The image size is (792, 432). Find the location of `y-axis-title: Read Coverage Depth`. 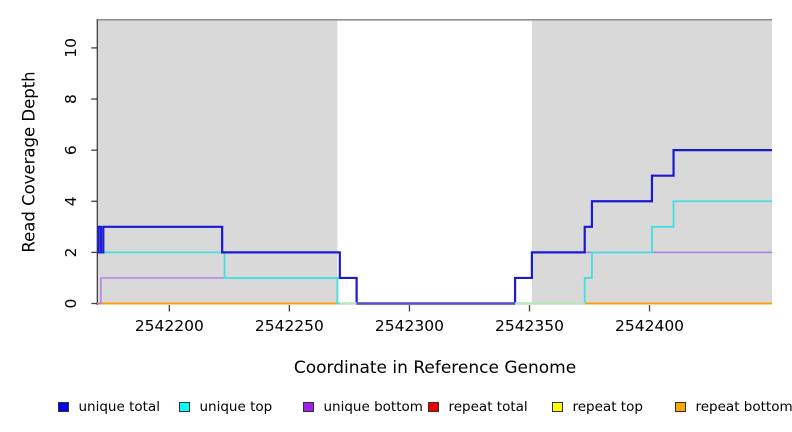

y-axis-title: Read Coverage Depth is located at coordinates (29, 162).